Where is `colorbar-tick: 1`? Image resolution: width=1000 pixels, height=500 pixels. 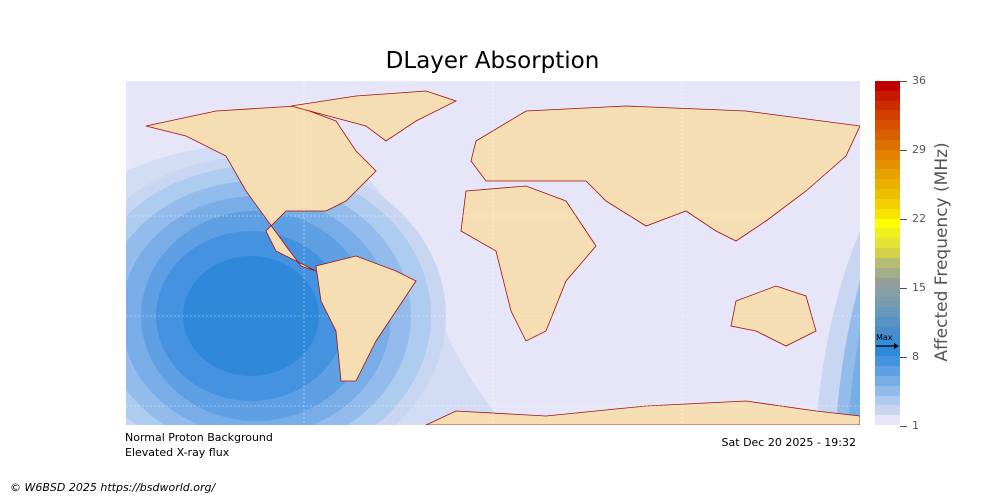 colorbar-tick: 1 is located at coordinates (909, 425).